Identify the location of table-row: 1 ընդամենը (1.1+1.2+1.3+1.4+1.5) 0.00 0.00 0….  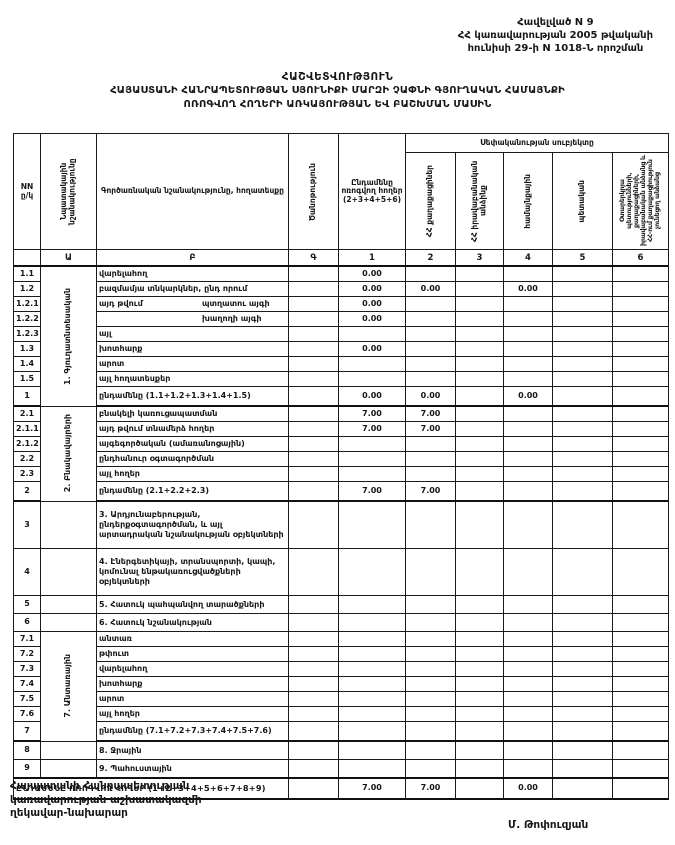
(341, 396).